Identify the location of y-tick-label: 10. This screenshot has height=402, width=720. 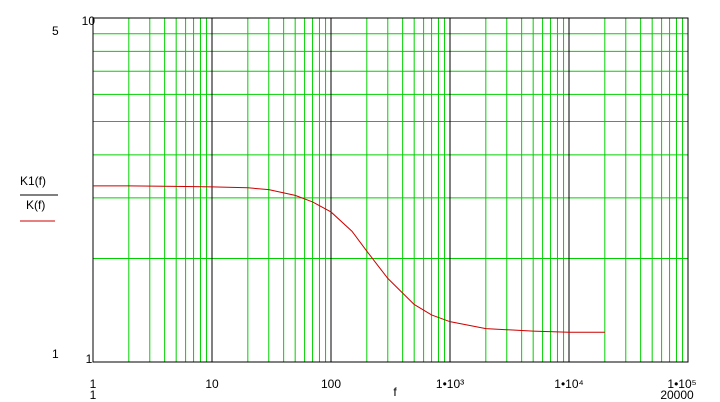
(89, 21).